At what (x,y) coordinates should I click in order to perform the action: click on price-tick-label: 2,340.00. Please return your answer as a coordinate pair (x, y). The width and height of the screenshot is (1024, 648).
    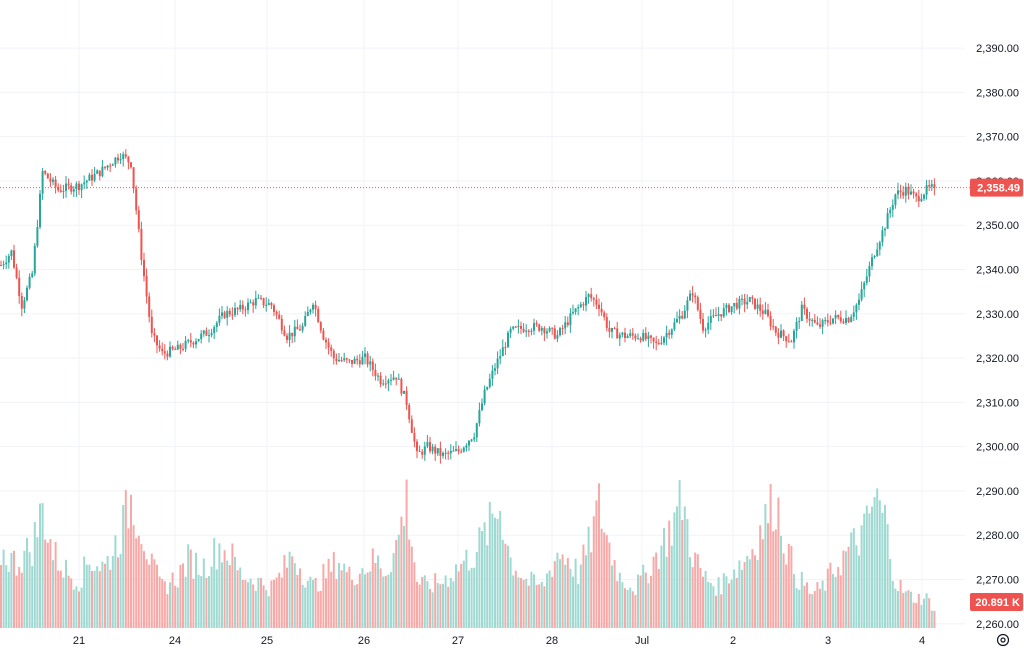
    Looking at the image, I should click on (997, 271).